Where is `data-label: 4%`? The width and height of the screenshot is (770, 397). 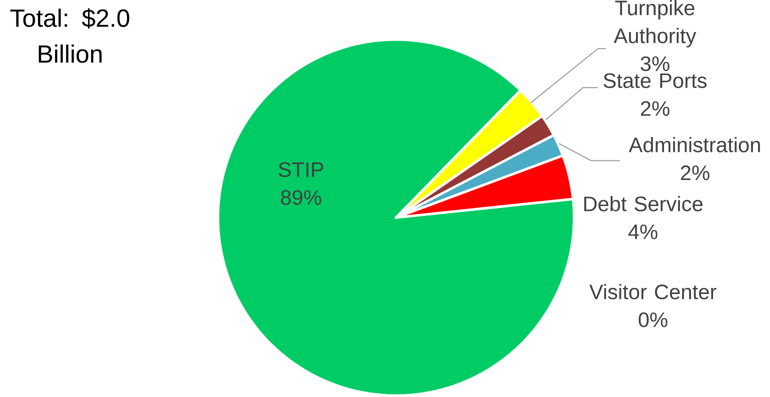 data-label: 4% is located at coordinates (643, 232).